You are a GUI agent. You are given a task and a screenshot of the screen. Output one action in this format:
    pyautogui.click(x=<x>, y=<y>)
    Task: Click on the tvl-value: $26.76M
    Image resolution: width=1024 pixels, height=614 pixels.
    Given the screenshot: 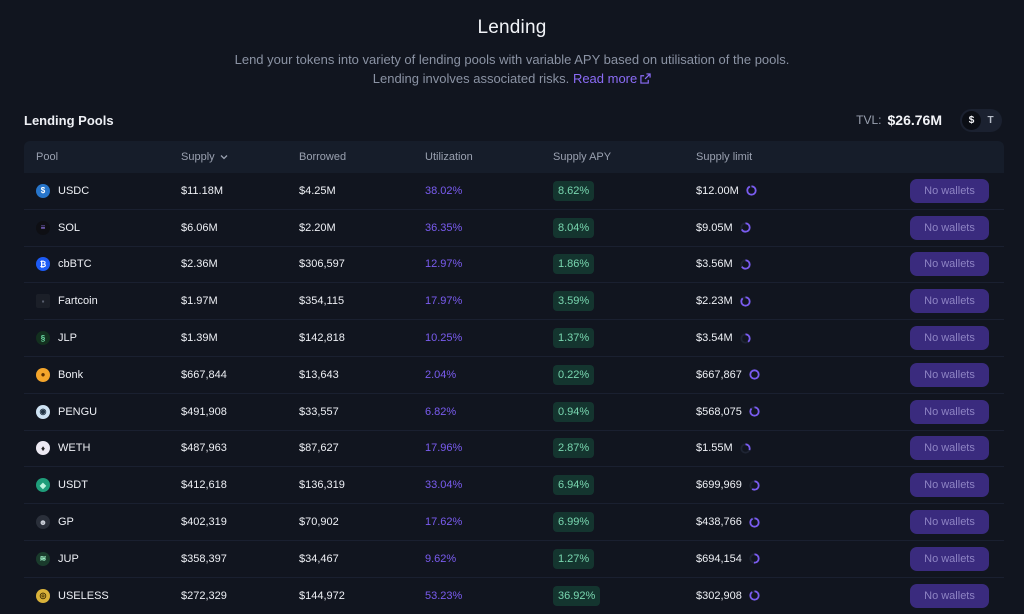 What is the action you would take?
    pyautogui.click(x=914, y=120)
    